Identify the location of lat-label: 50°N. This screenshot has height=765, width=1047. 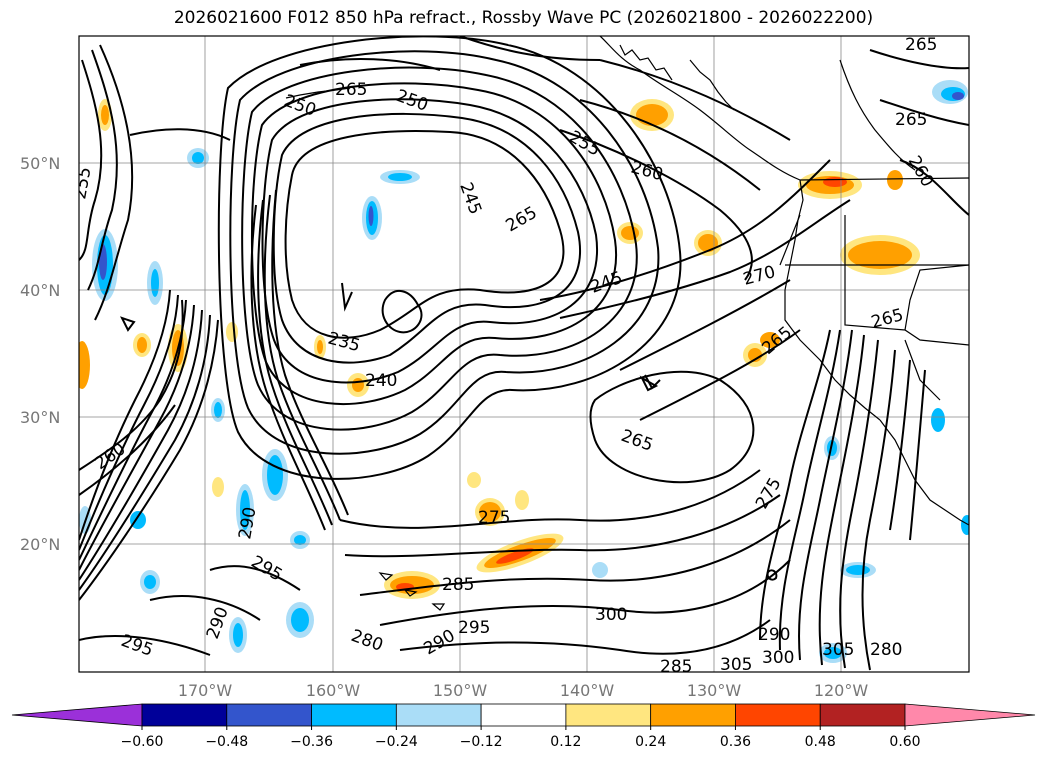
(40, 163).